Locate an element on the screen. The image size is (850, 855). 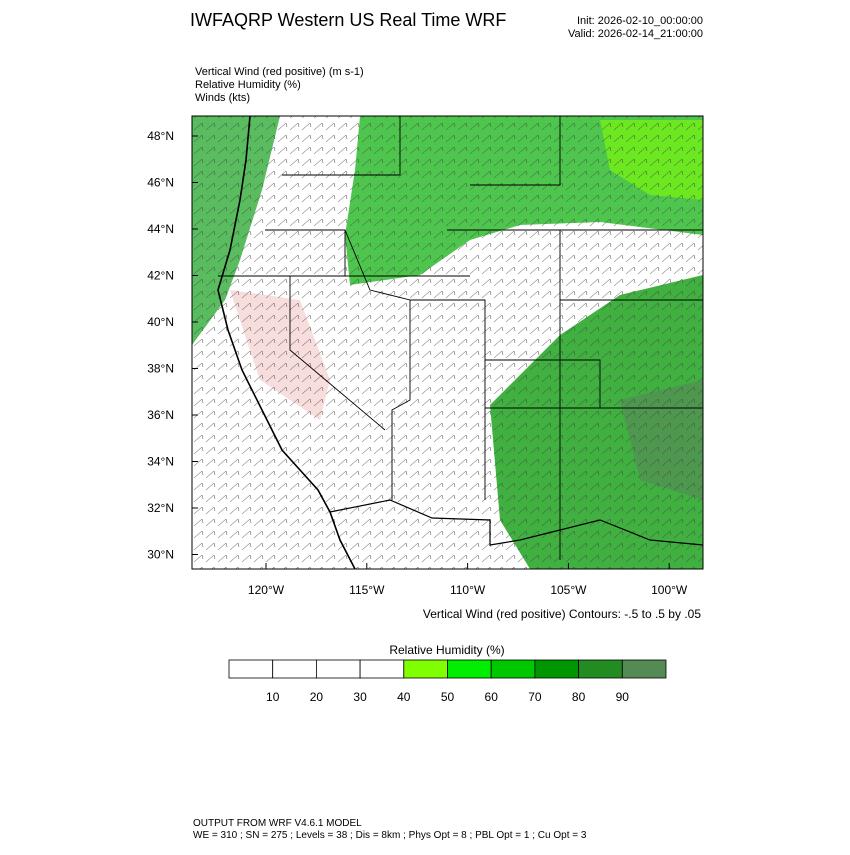
colorbar-label: 20 is located at coordinates (317, 697).